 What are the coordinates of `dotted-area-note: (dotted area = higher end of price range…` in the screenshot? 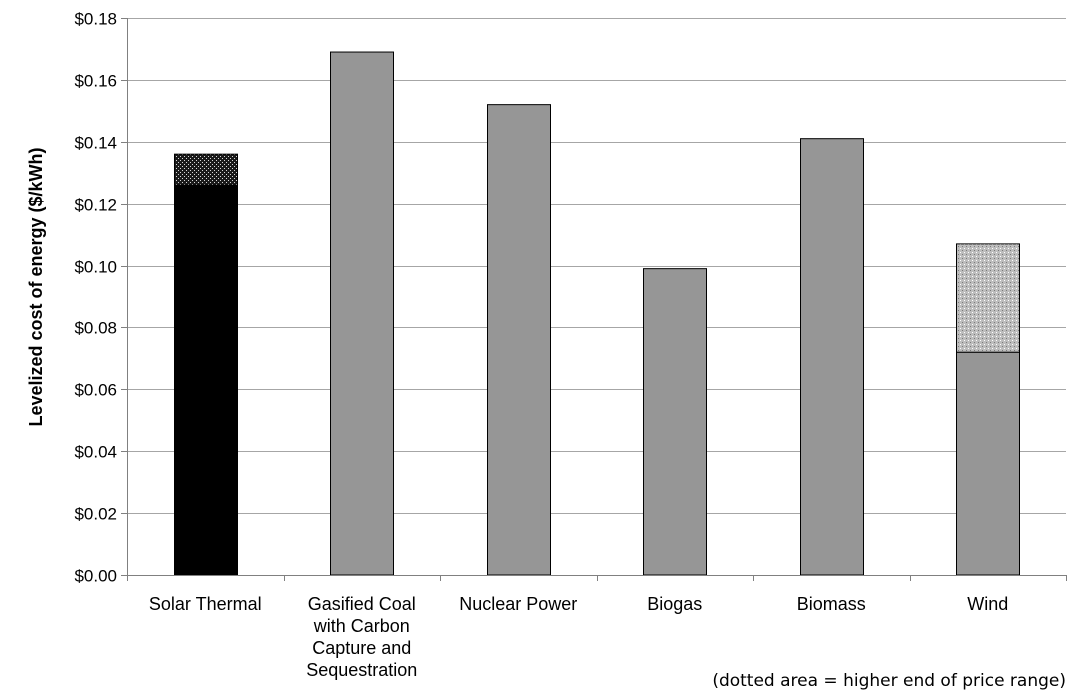 It's located at (889, 681).